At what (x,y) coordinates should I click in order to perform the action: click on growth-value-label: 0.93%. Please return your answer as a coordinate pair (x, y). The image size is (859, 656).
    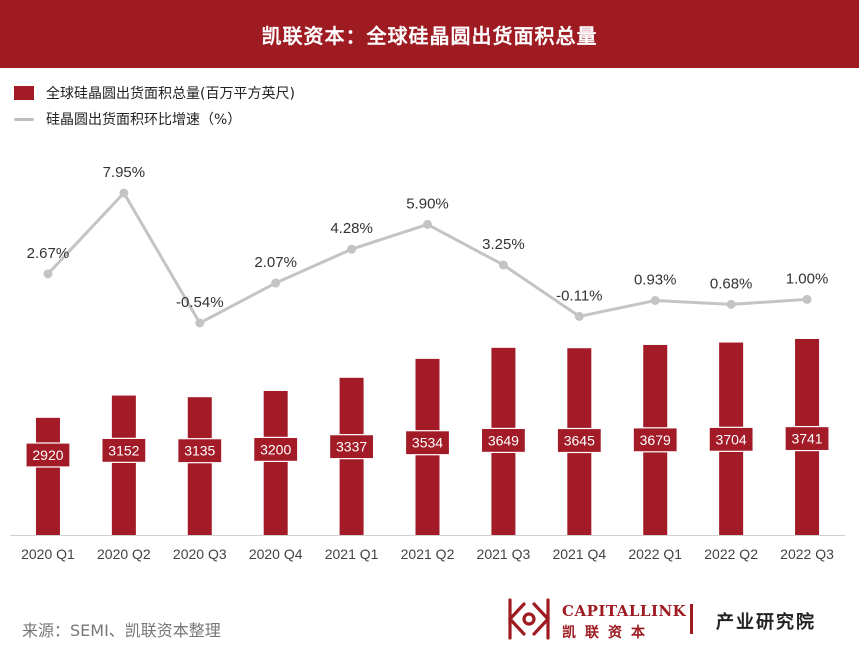
    Looking at the image, I should click on (655, 279).